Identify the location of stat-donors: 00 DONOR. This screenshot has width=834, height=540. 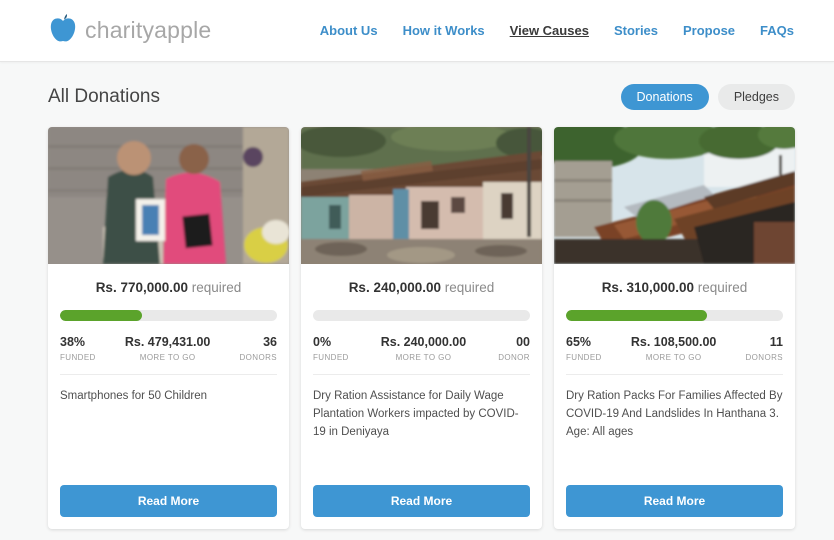
(514, 348).